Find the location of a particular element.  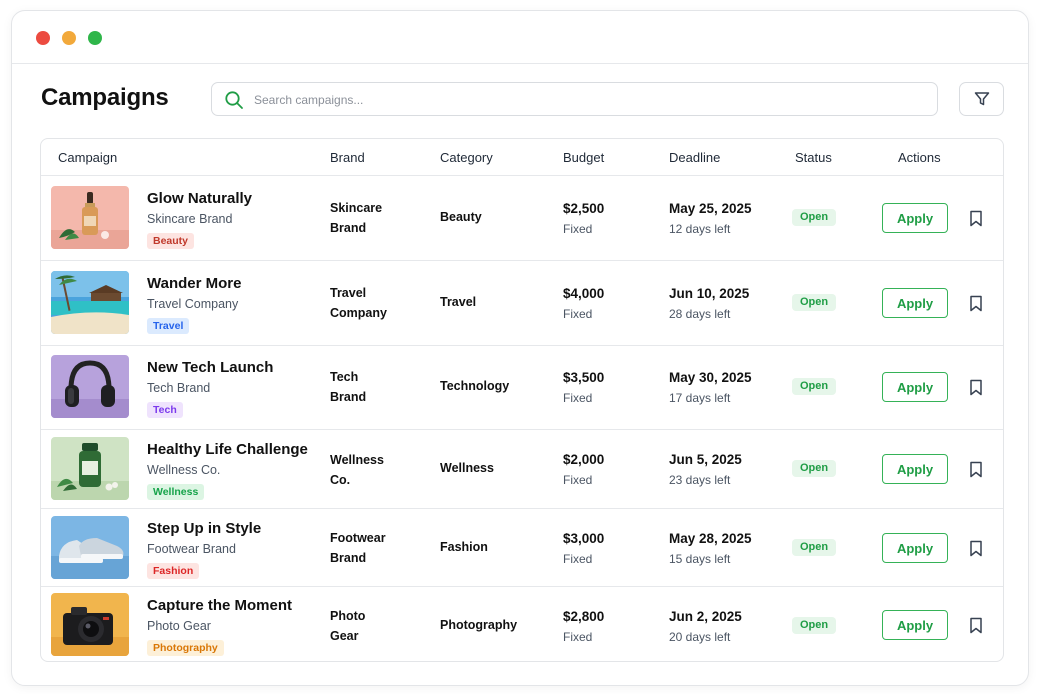

column-header-campaign: Campaign is located at coordinates (88, 157).